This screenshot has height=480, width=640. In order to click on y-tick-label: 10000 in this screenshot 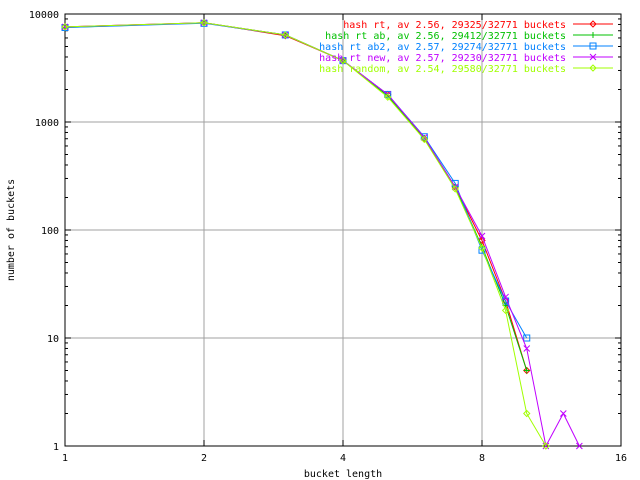, I will do `click(44, 15)`.